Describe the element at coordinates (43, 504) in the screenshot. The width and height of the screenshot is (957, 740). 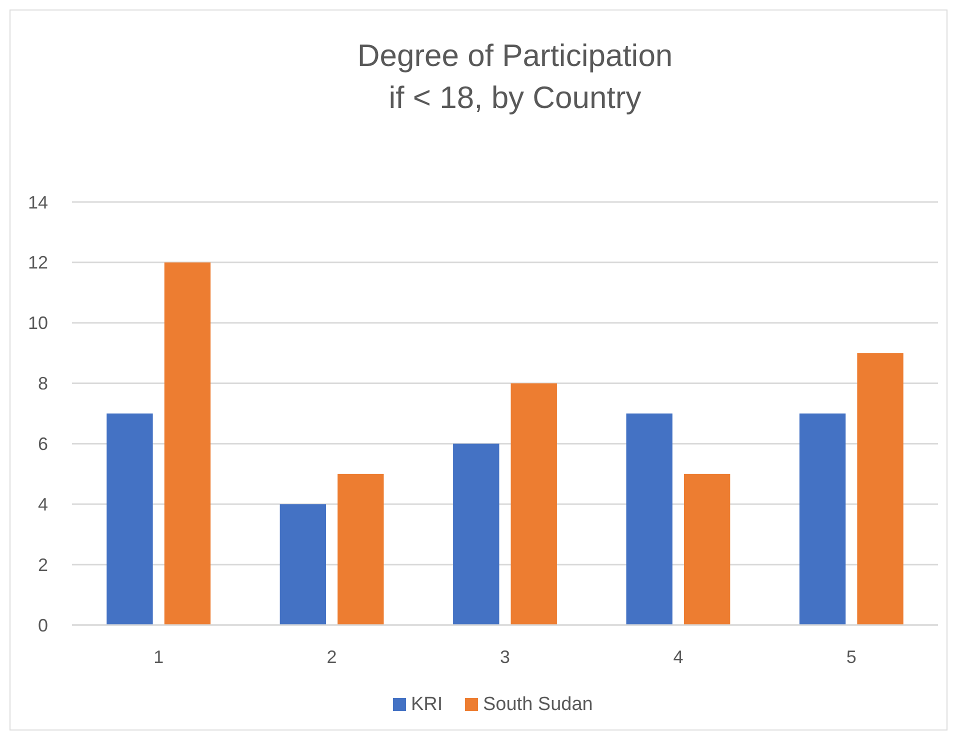
I see `y-tick-label: 4` at that location.